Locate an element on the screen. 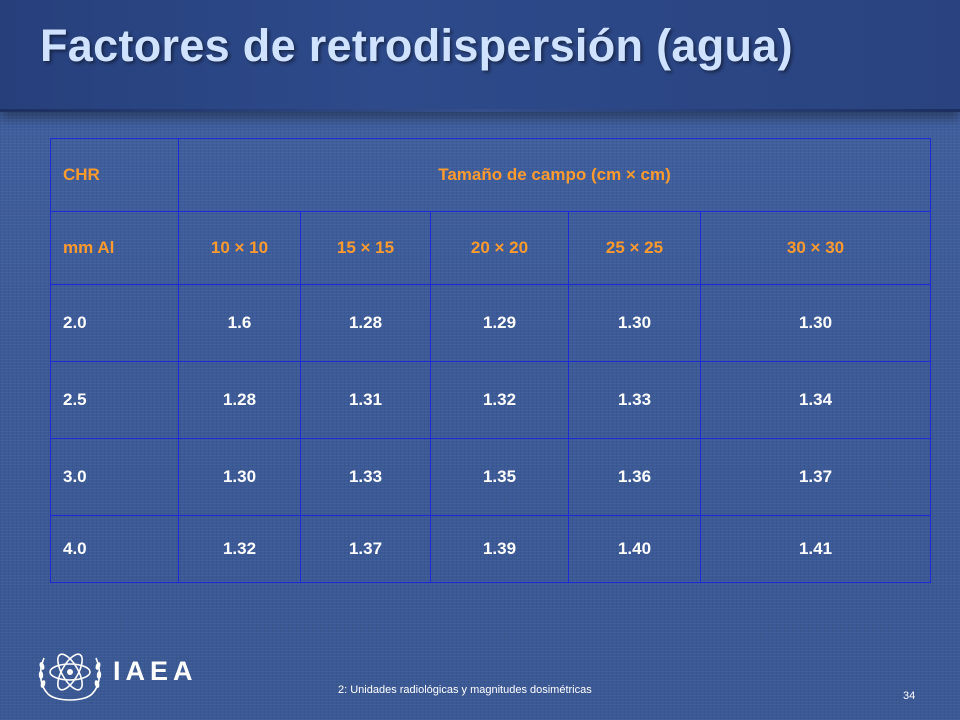 The height and width of the screenshot is (720, 960). table-row: 2.5 1.28 1.31 1.32 1.33 1.34 is located at coordinates (491, 400).